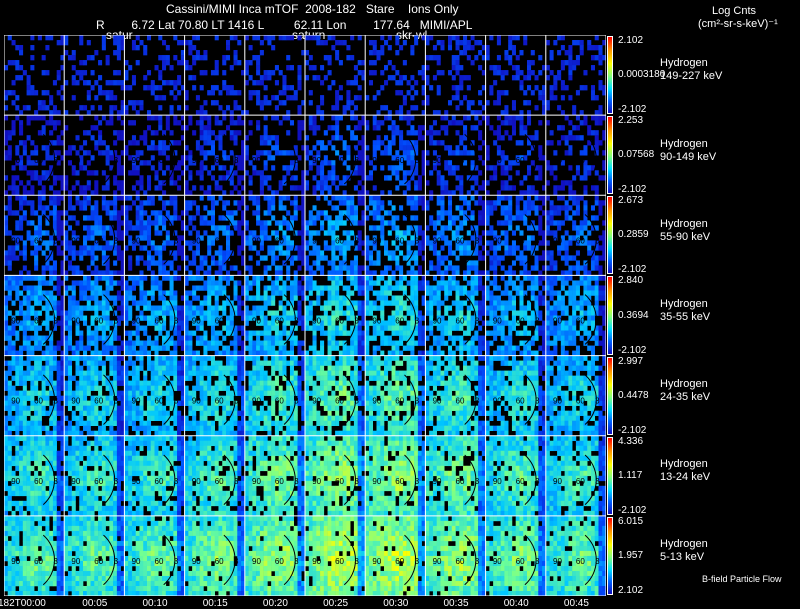 The width and height of the screenshot is (800, 609). What do you see at coordinates (742, 579) in the screenshot?
I see `footer-note: B-field Particle Flow` at bounding box center [742, 579].